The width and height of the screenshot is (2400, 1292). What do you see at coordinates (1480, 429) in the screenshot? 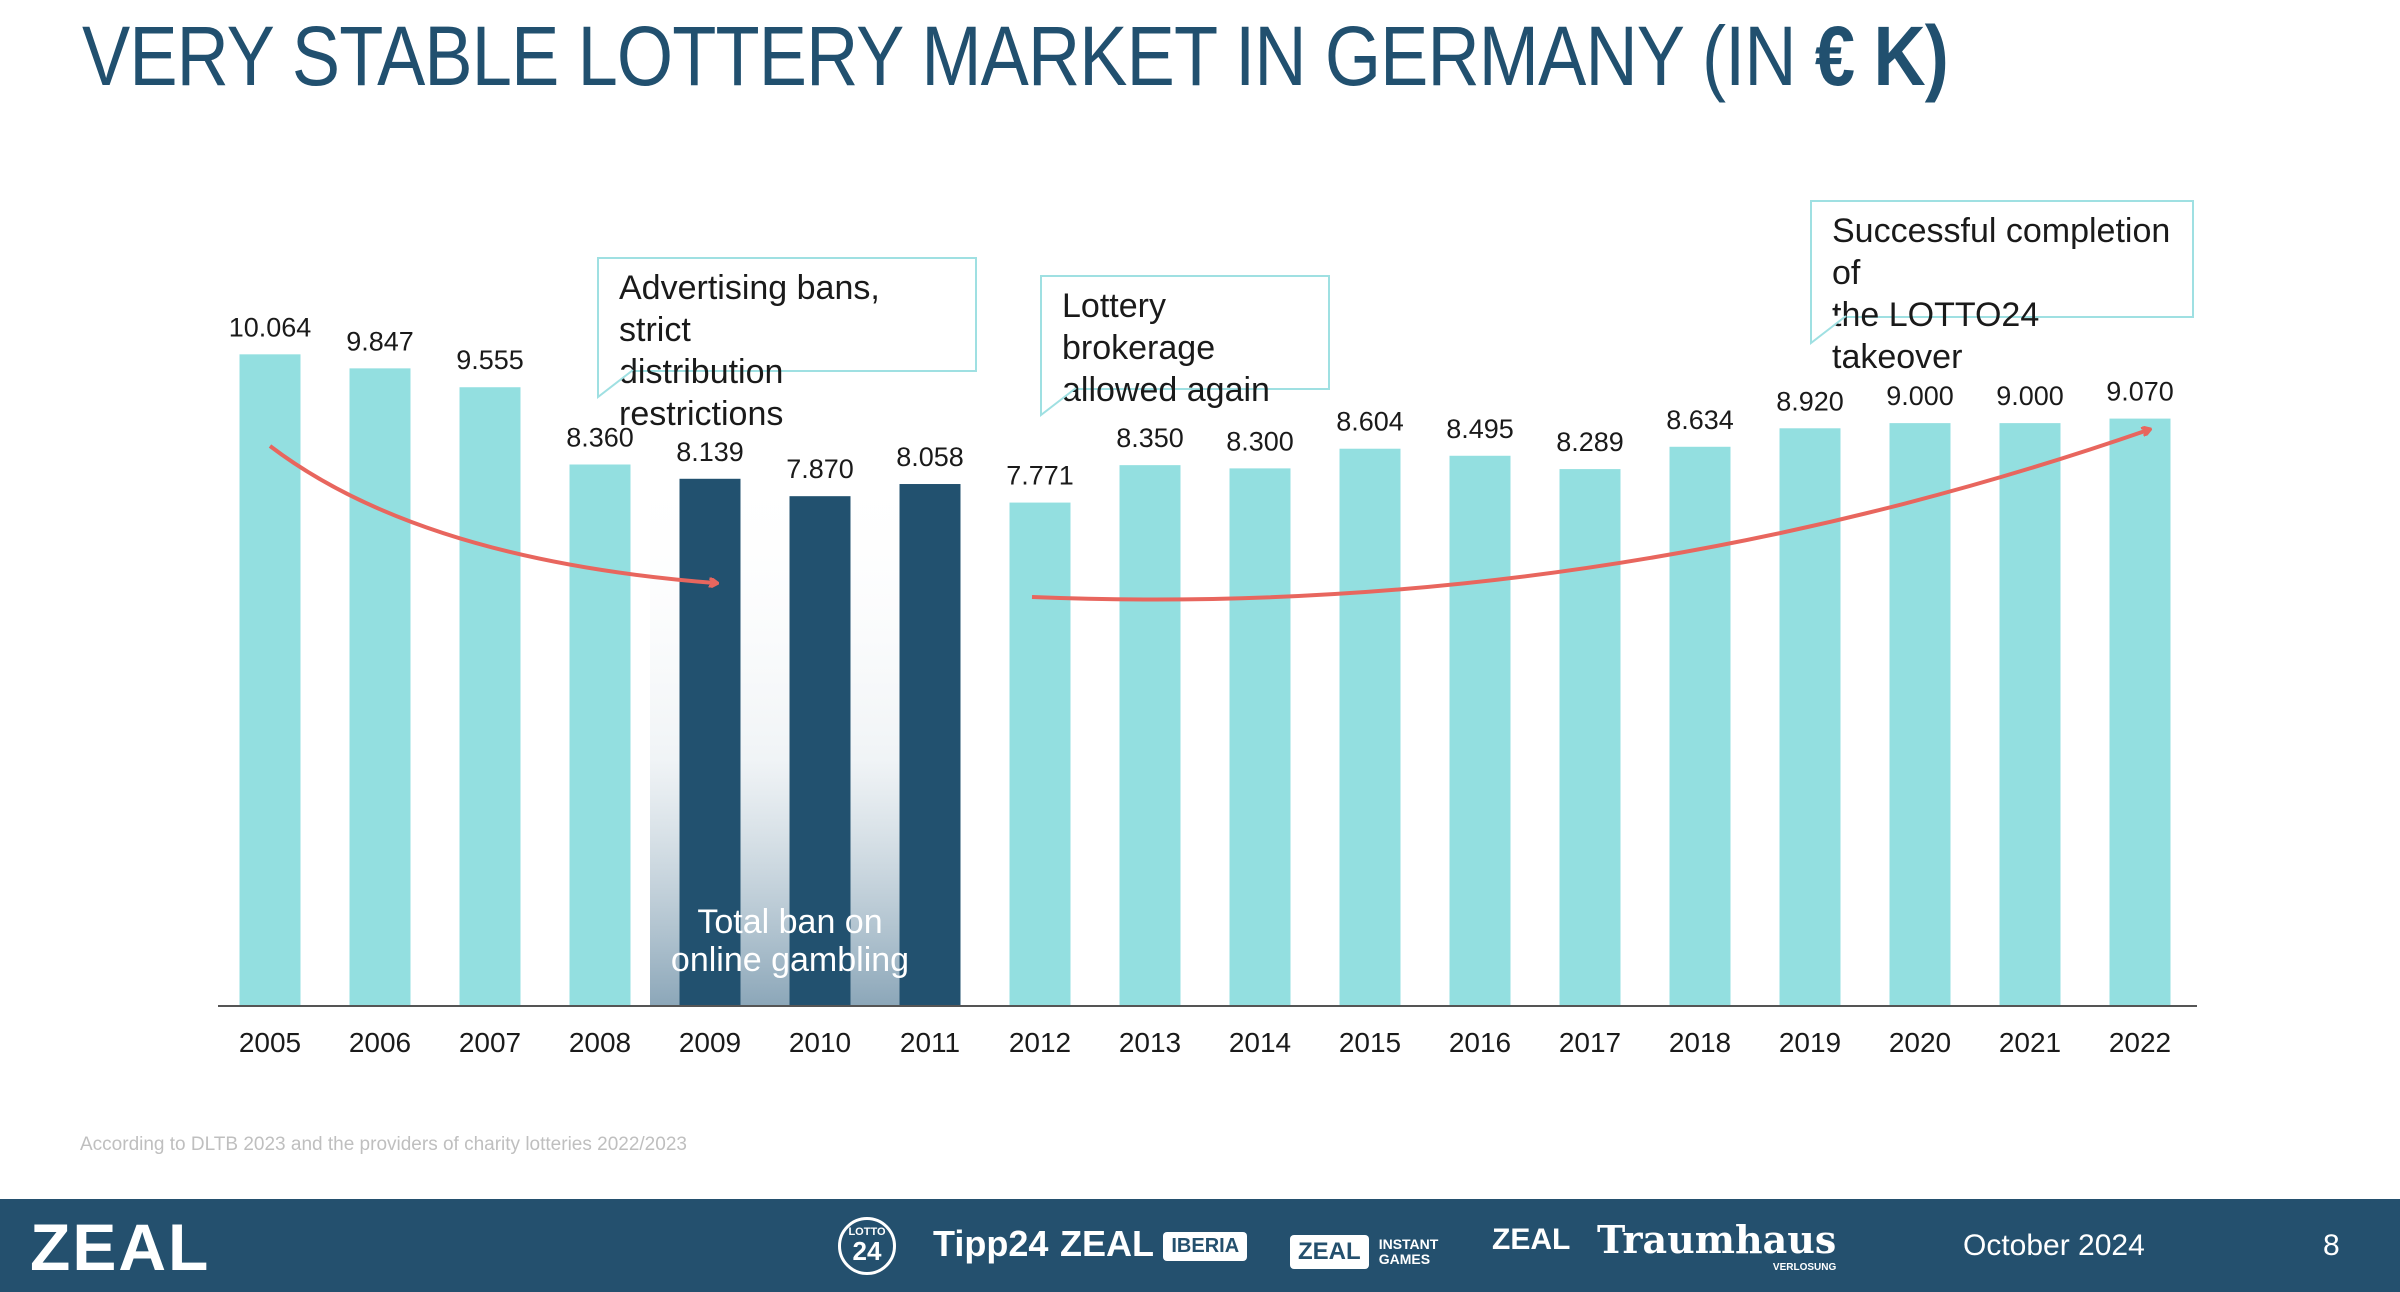
I see `value-label-2016: 8.495` at bounding box center [1480, 429].